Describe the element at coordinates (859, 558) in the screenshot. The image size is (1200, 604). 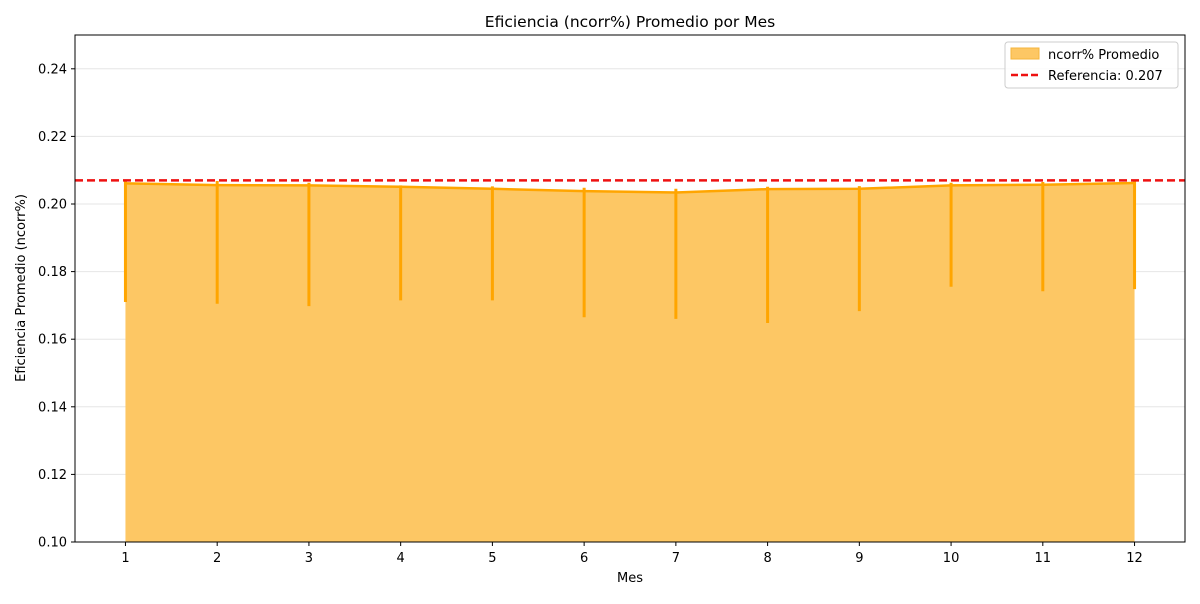
I see `x-tick-label: 9` at that location.